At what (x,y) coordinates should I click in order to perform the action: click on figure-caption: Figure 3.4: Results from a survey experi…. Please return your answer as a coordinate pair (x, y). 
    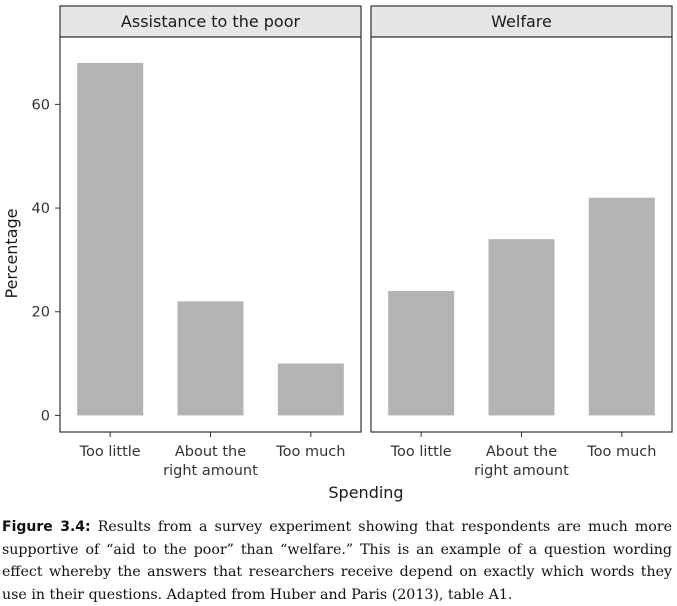
    Looking at the image, I should click on (337, 561).